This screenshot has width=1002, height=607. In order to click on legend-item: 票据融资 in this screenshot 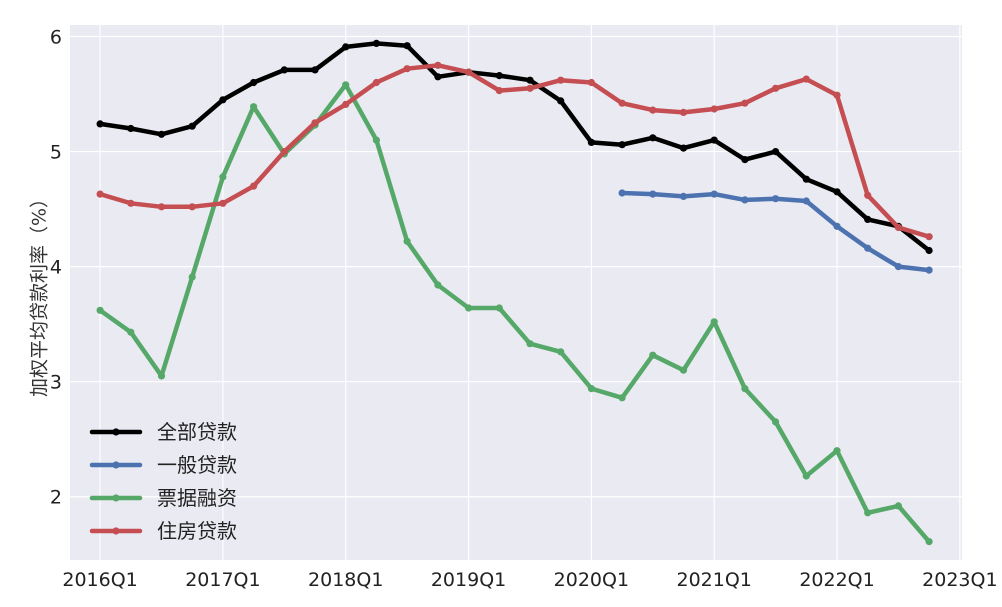, I will do `click(163, 498)`.